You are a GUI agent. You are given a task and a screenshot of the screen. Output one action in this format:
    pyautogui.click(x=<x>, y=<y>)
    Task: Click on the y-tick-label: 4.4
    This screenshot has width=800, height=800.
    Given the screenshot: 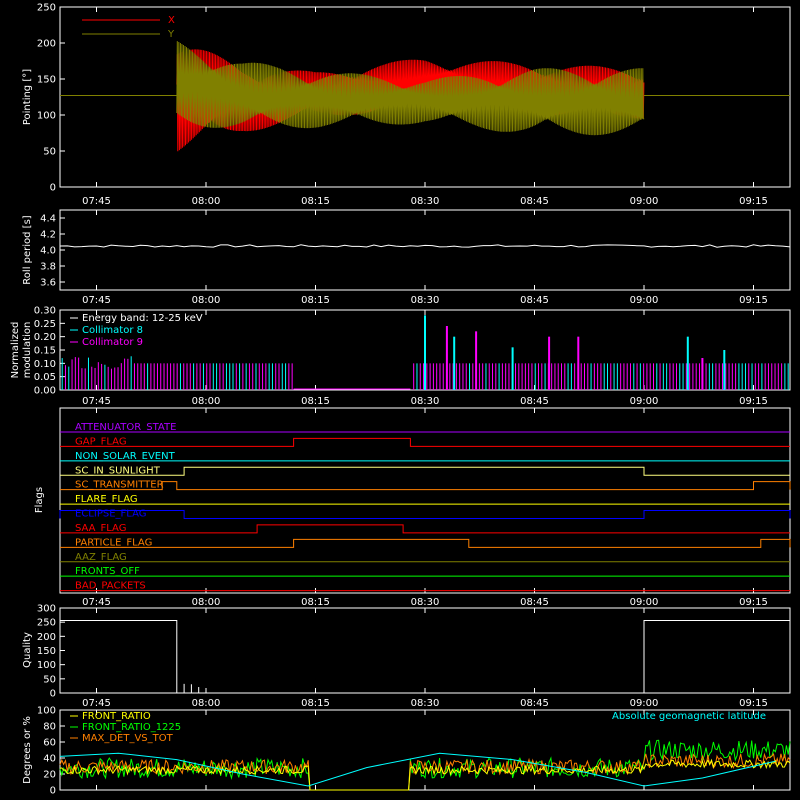 What is the action you would take?
    pyautogui.click(x=48, y=219)
    